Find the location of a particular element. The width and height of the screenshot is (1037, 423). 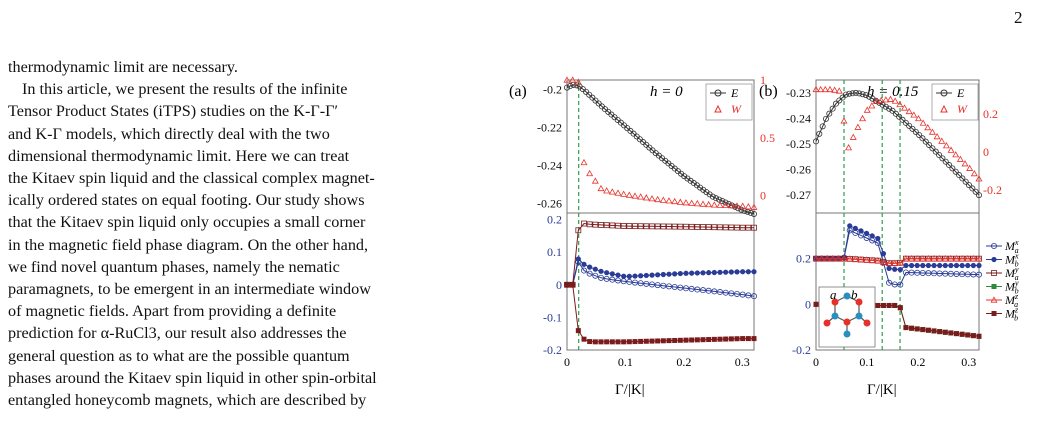

inset-label-b: b is located at coordinates (854, 294).